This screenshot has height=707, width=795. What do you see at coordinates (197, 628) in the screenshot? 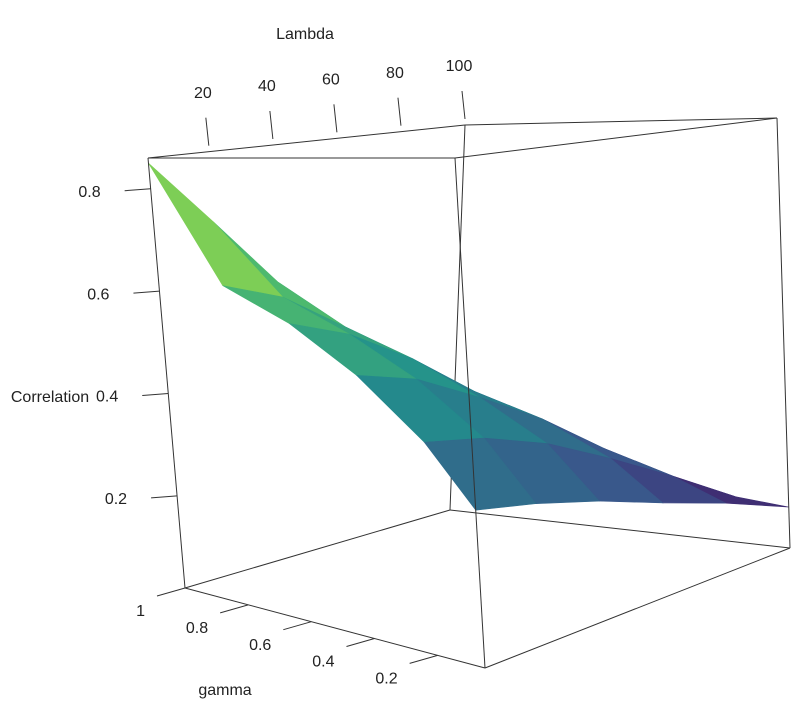
I see `y-tick-label: 0.8` at bounding box center [197, 628].